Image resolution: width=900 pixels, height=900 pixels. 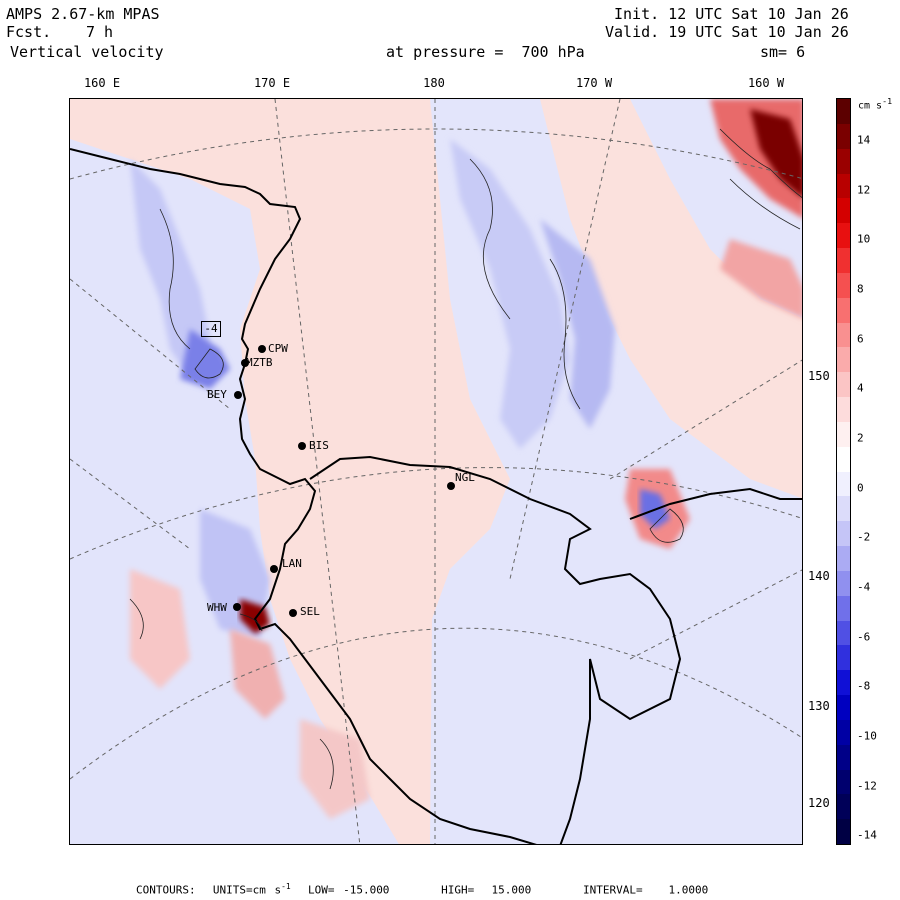 I want to click on lon-label-170w: 170 W, so click(x=594, y=83).